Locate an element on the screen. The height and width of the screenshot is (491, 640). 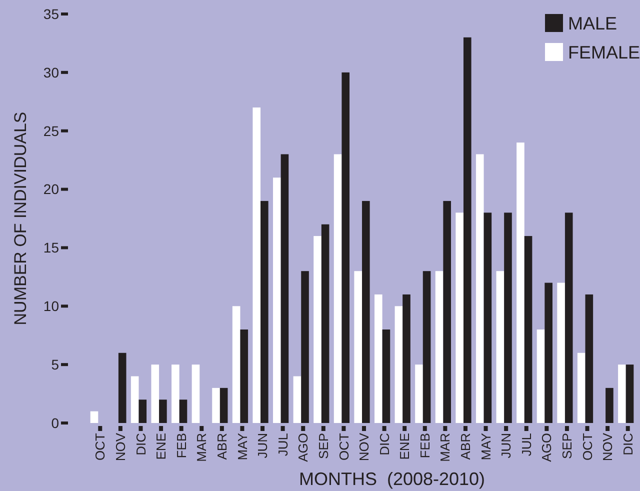
y-axis-title: NUMBER OF INDIVIDUALS is located at coordinates (20, 219).